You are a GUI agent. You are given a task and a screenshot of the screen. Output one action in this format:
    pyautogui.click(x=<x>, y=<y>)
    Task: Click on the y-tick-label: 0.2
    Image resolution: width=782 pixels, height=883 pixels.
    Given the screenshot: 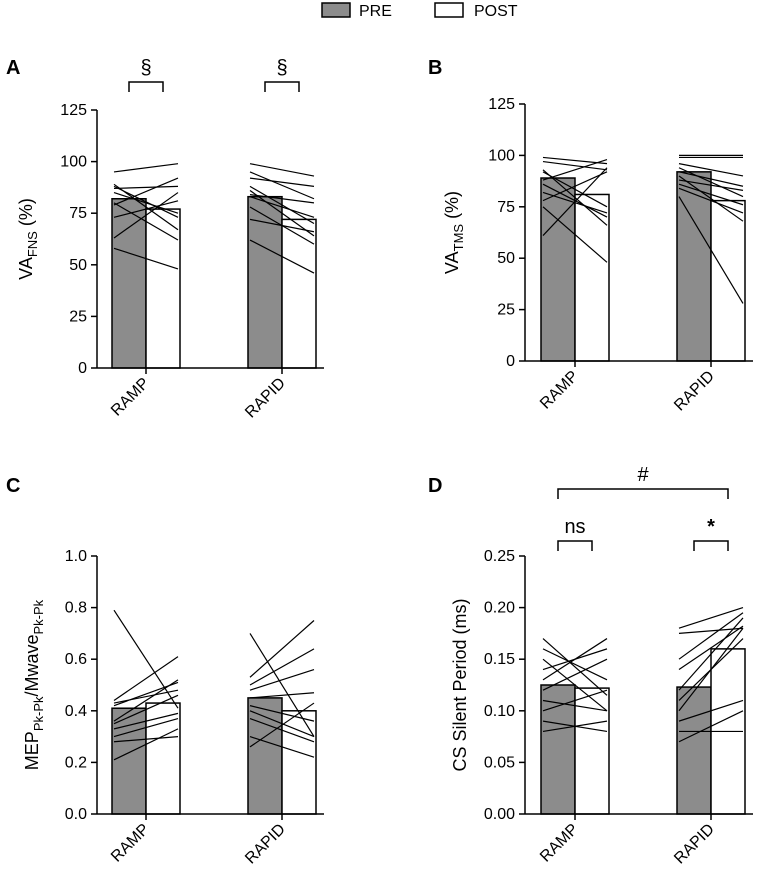 What is the action you would take?
    pyautogui.click(x=76, y=762)
    